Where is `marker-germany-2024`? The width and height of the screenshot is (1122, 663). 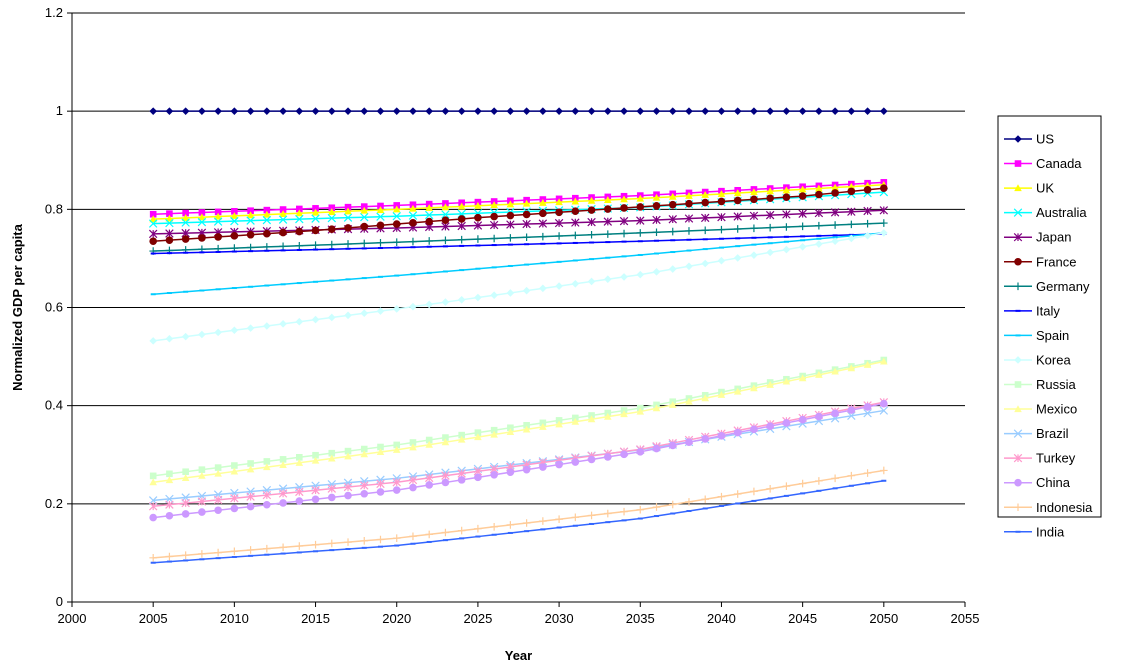 marker-germany-2024 is located at coordinates (461, 239).